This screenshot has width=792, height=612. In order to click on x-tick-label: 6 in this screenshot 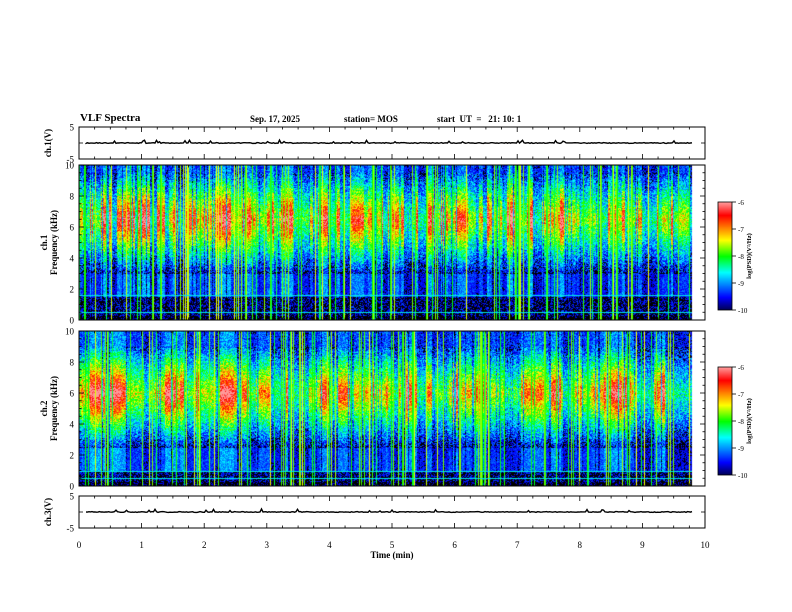, I will do `click(454, 545)`.